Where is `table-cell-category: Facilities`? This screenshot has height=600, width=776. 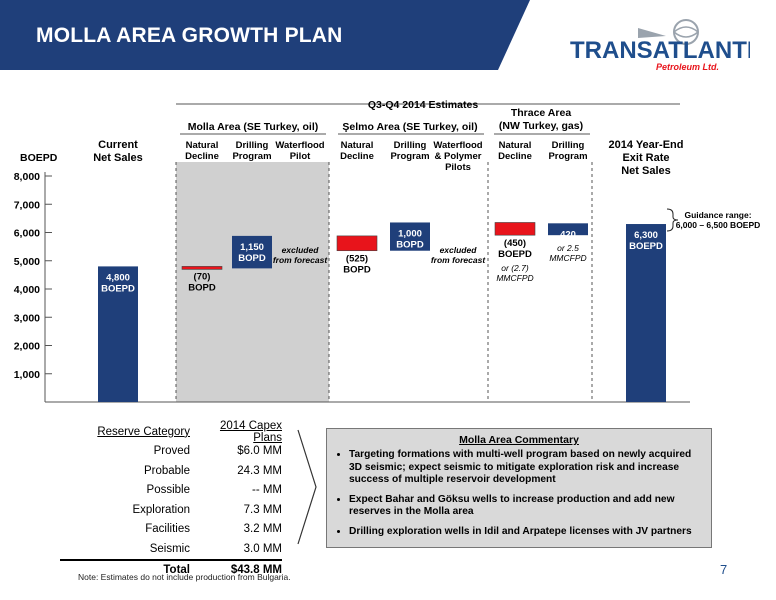 table-cell-category: Facilities is located at coordinates (167, 529).